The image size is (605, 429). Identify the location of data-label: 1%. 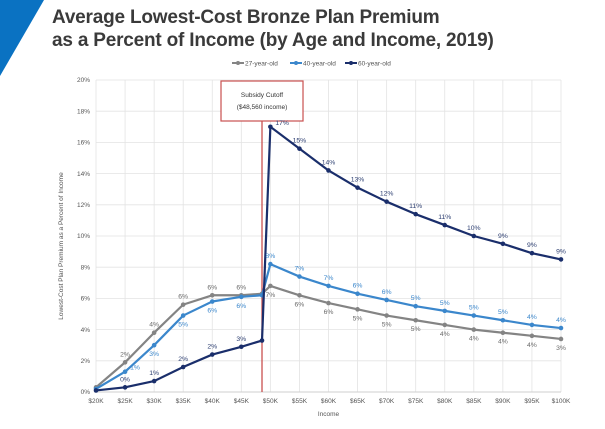
(154, 373).